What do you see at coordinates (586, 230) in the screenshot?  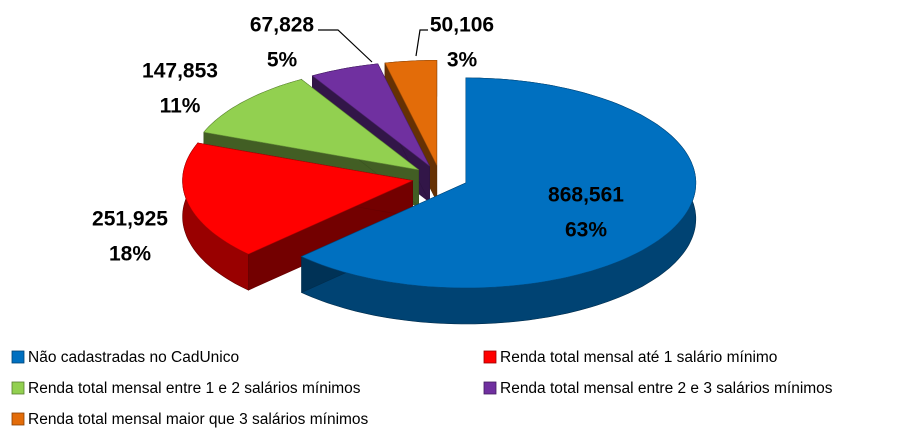 I see `percent-label: 63%` at bounding box center [586, 230].